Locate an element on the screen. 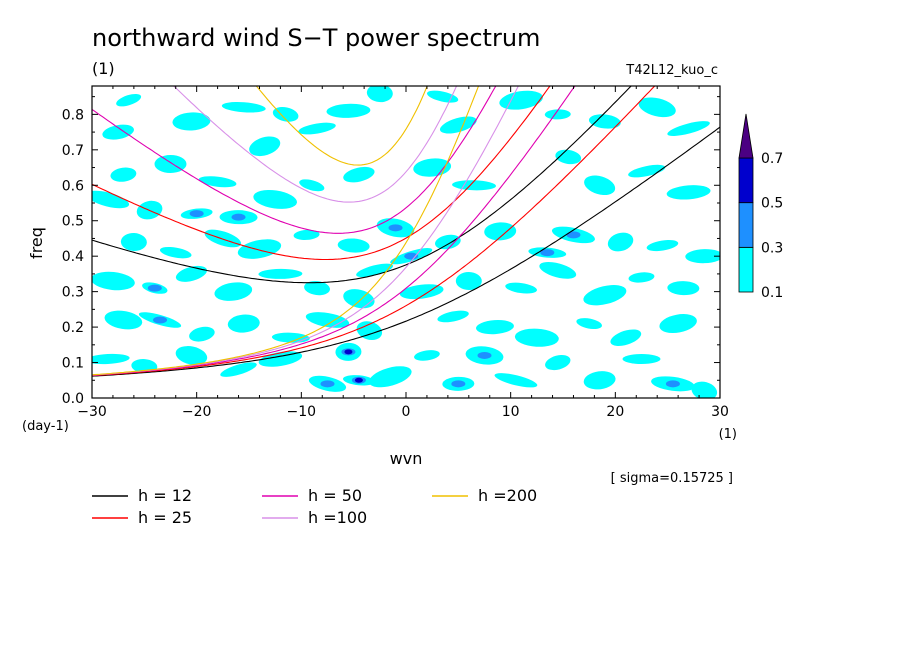 Image resolution: width=904 pixels, height=654 pixels. legend-label: h =100 is located at coordinates (337, 517).